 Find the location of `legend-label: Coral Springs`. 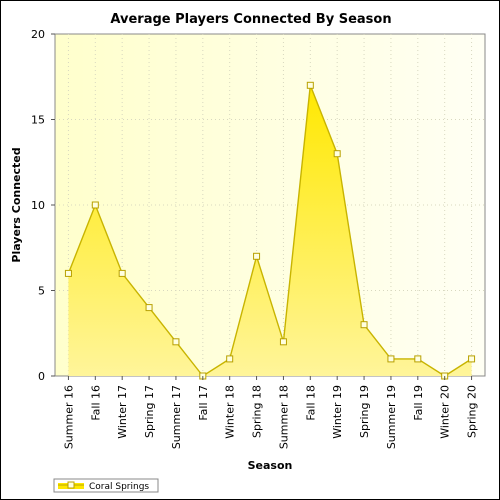

legend-label: Coral Springs is located at coordinates (119, 487).